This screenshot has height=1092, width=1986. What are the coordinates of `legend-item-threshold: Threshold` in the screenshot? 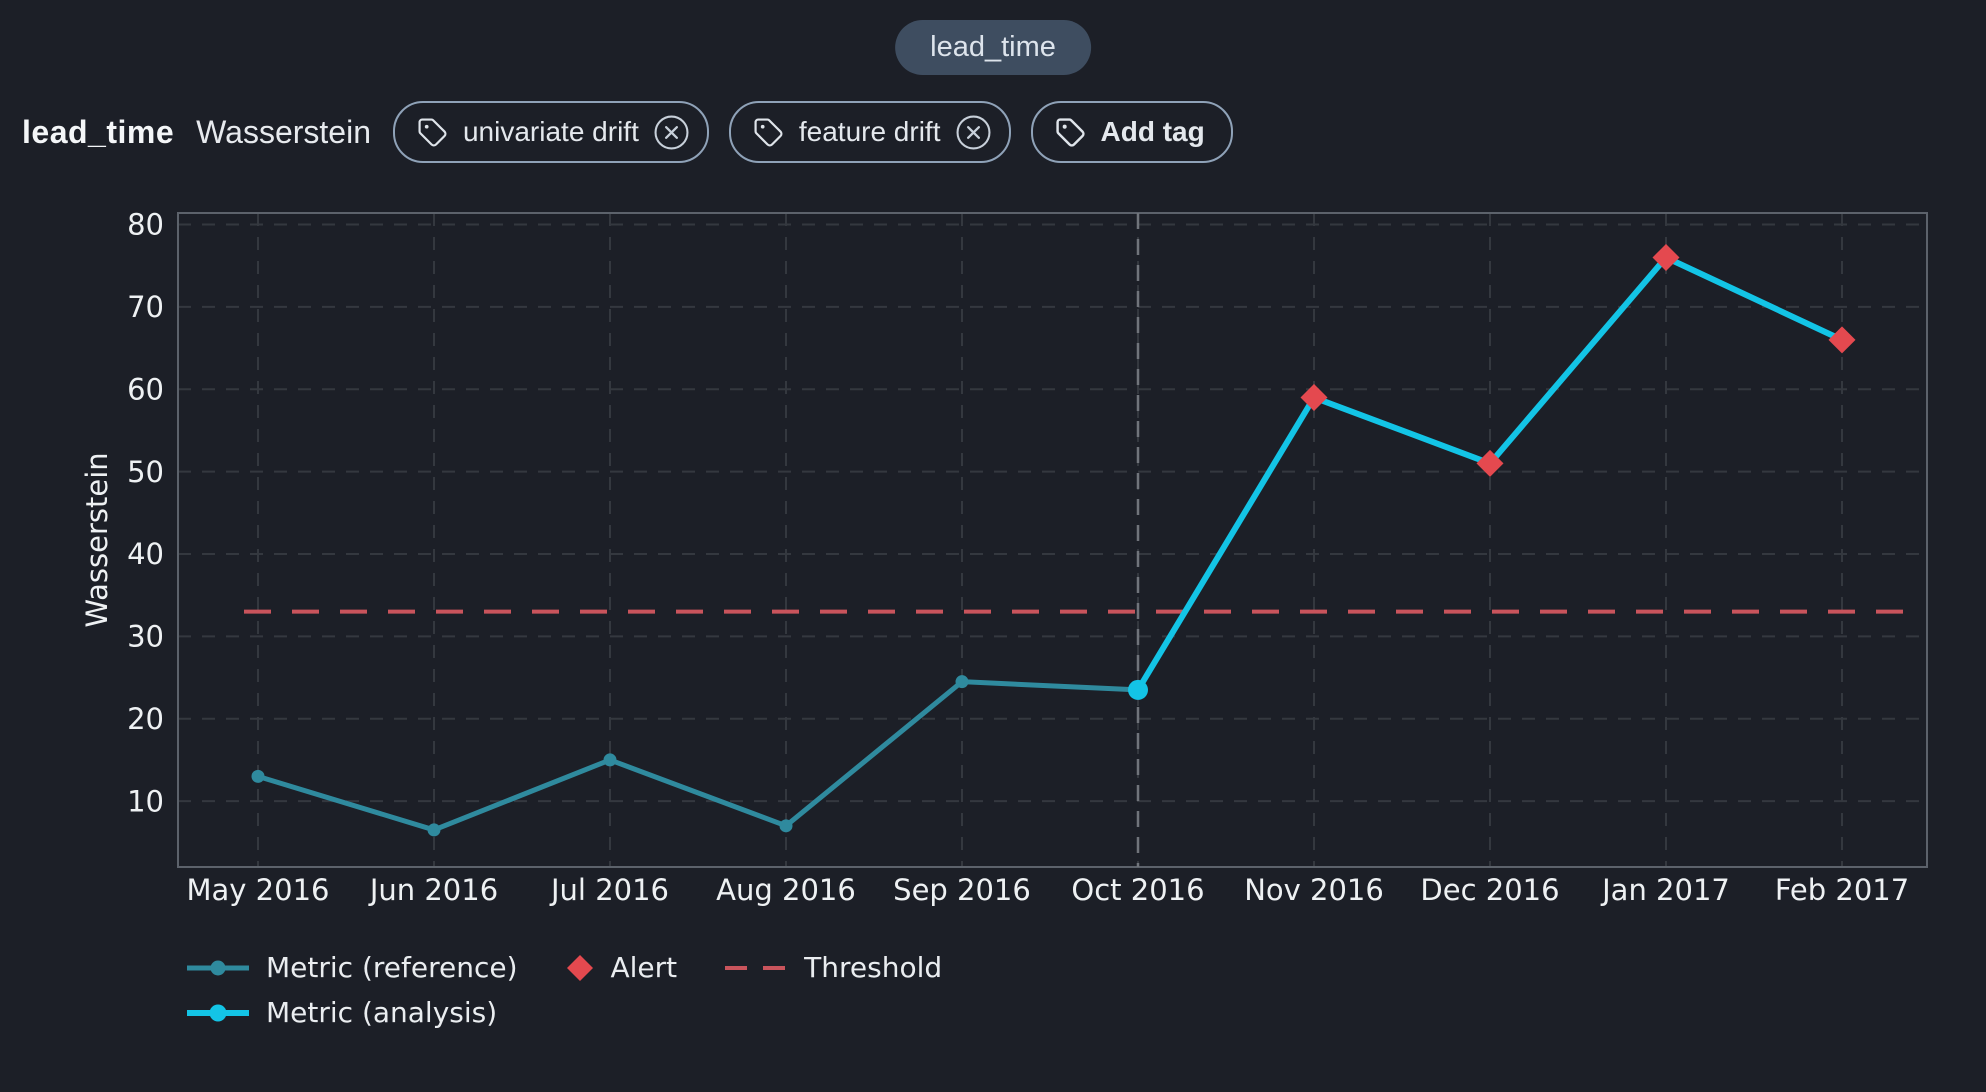 It's located at (833, 967).